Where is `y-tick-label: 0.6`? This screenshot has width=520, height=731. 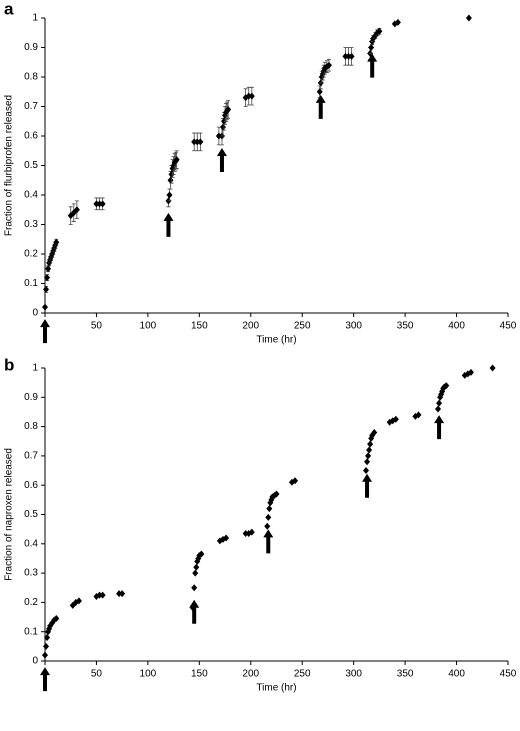 y-tick-label: 0.6 is located at coordinates (31, 485).